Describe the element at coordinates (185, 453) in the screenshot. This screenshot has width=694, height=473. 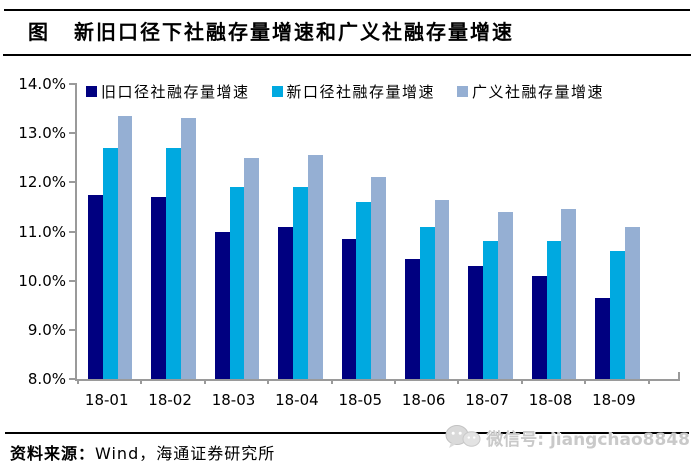
I see `source-text: Wind，海通证券研究所` at that location.